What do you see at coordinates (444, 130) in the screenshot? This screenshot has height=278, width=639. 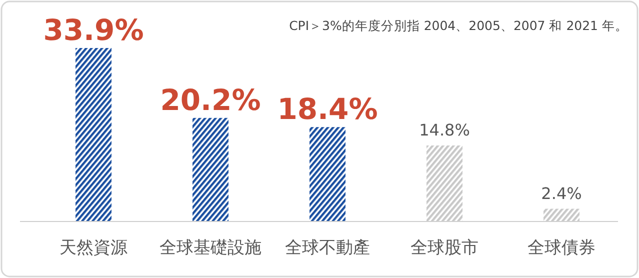 I see `data-label: 14.8%` at bounding box center [444, 130].